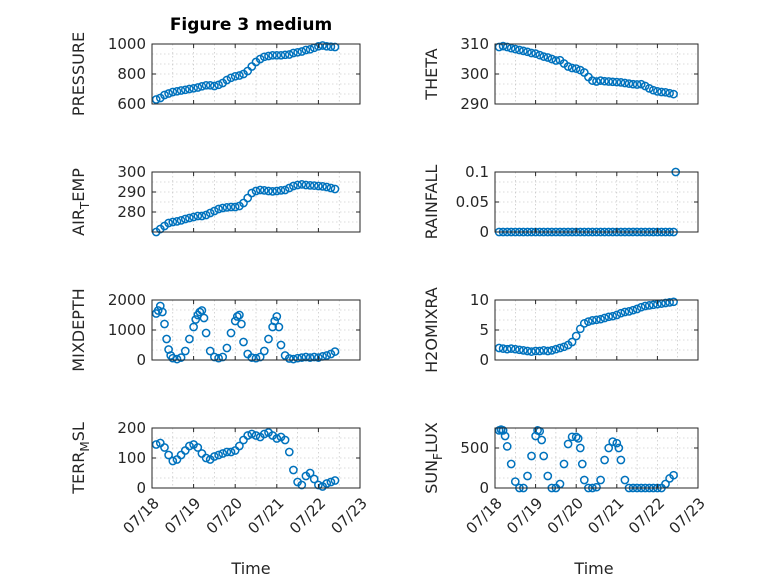 The width and height of the screenshot is (778, 583). What do you see at coordinates (131, 428) in the screenshot?
I see `y-tick-label: 200` at bounding box center [131, 428].